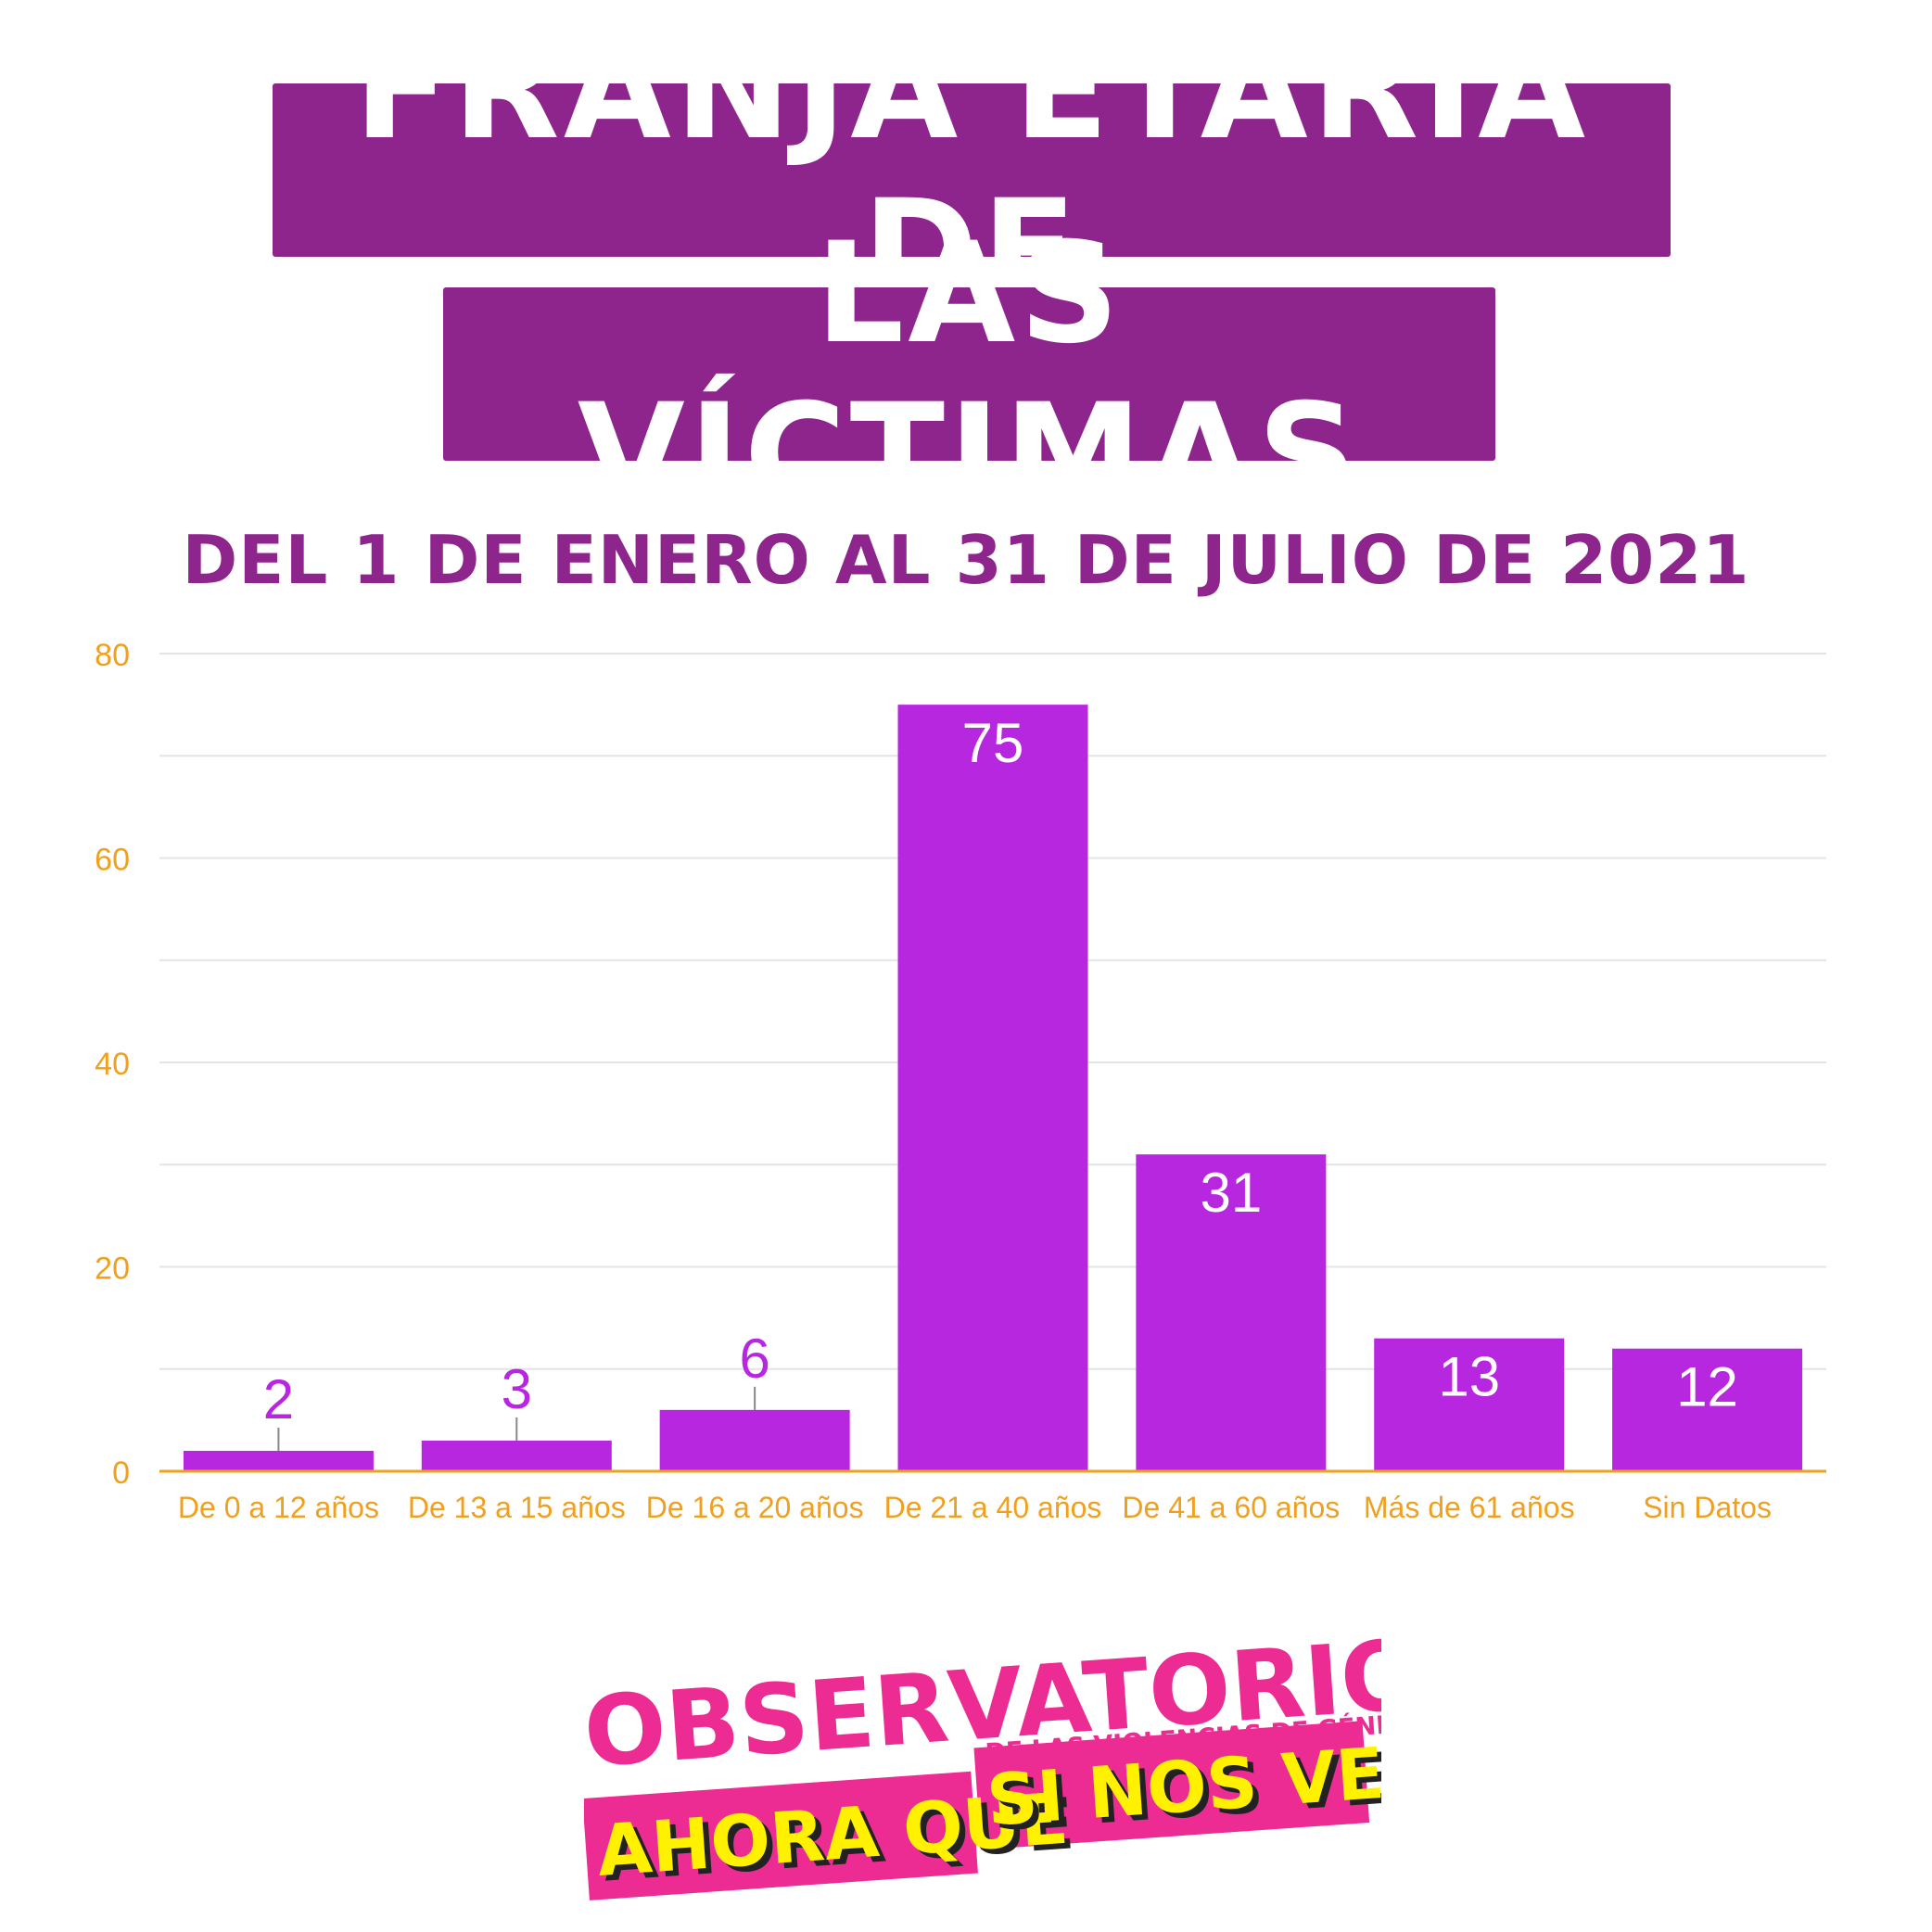 Image resolution: width=1932 pixels, height=1932 pixels. I want to click on title-line-2: LAS VÍCTIMAS, so click(969, 374).